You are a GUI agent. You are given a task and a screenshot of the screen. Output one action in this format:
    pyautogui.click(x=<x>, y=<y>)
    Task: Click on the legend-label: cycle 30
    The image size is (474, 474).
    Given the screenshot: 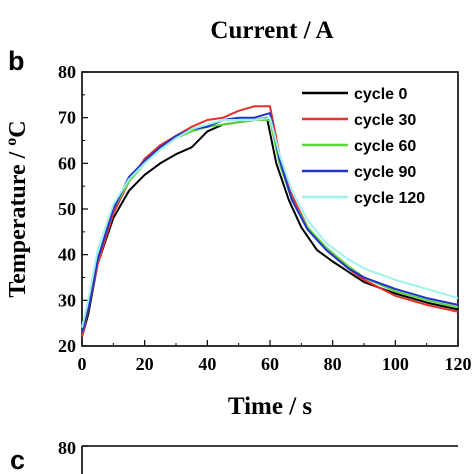 What is the action you would take?
    pyautogui.click(x=385, y=120)
    